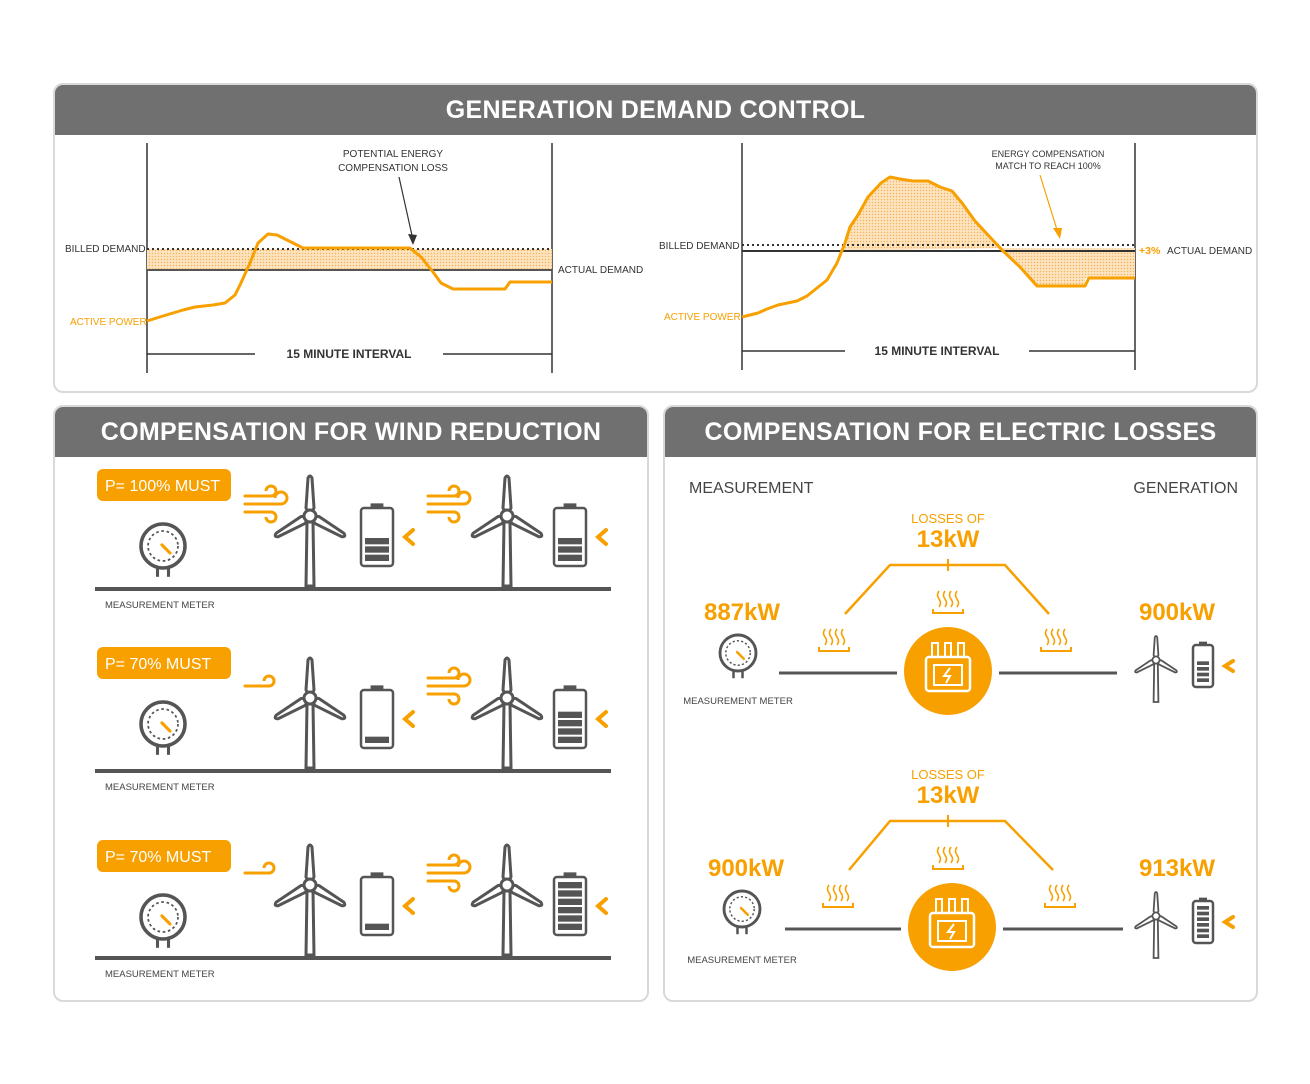 The width and height of the screenshot is (1310, 1084). Describe the element at coordinates (742, 612) in the screenshot. I see `meter-kw-value: 887kW` at that location.